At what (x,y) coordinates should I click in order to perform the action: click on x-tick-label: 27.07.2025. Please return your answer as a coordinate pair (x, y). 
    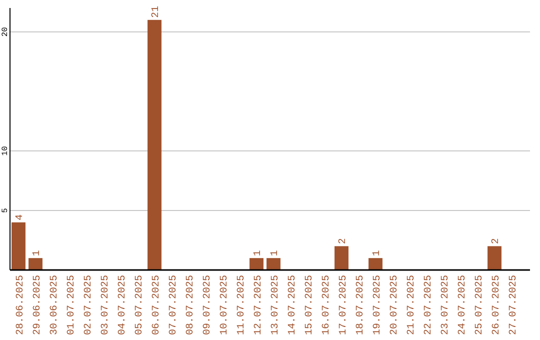
    Looking at the image, I should click on (514, 305).